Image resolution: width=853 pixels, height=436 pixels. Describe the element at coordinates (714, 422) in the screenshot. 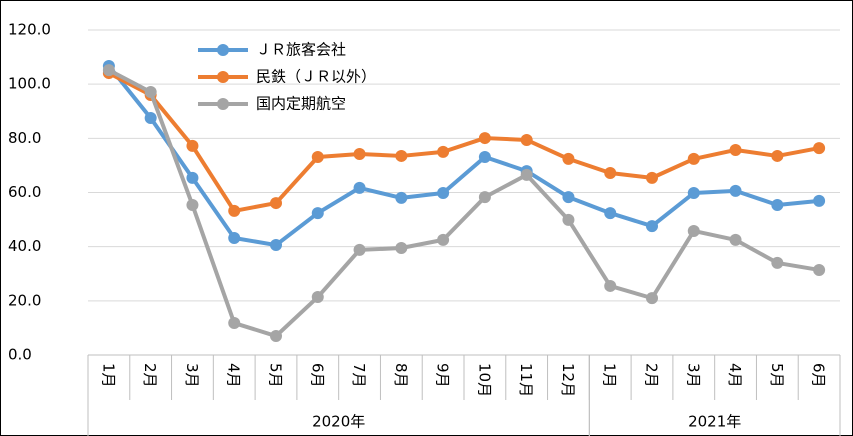

I see `group-label: 2021年` at that location.